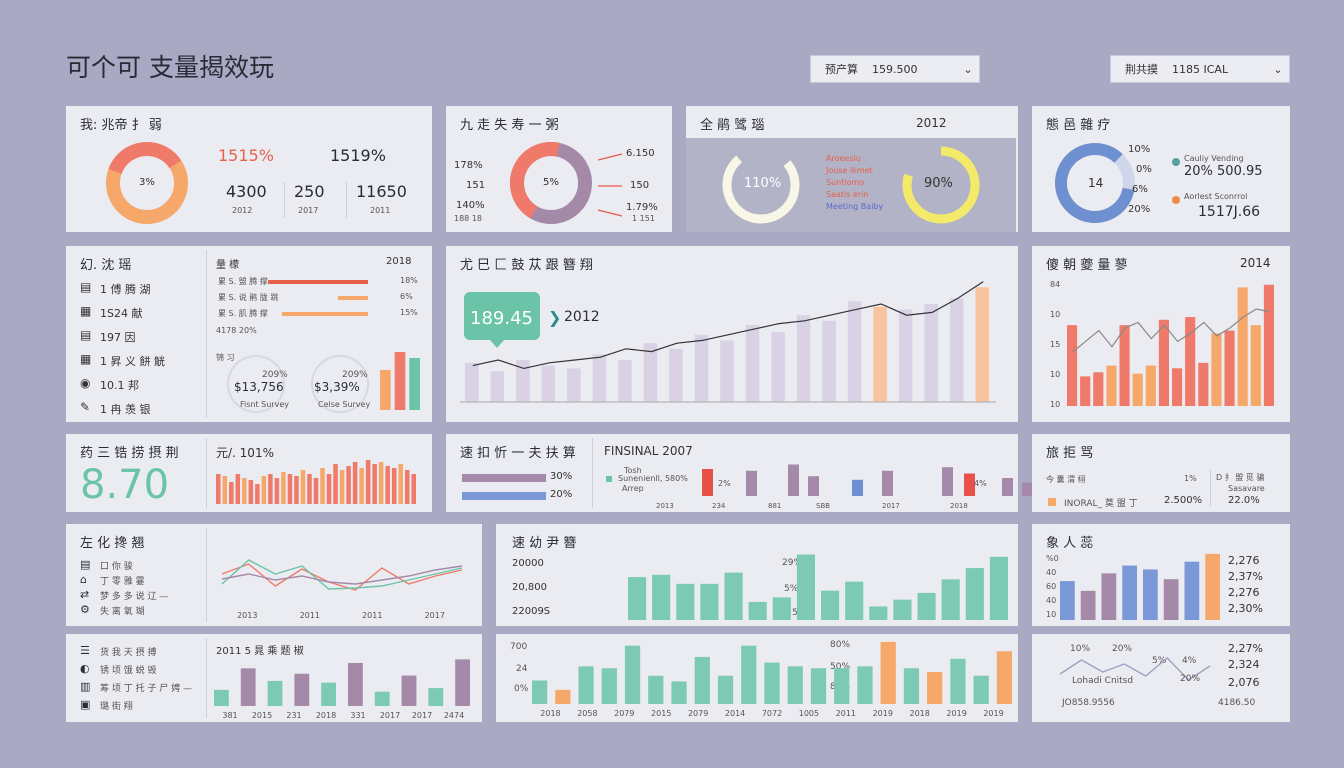 This screenshot has height=768, width=1344. What do you see at coordinates (719, 506) in the screenshot?
I see `x-tick-label: 234` at bounding box center [719, 506].